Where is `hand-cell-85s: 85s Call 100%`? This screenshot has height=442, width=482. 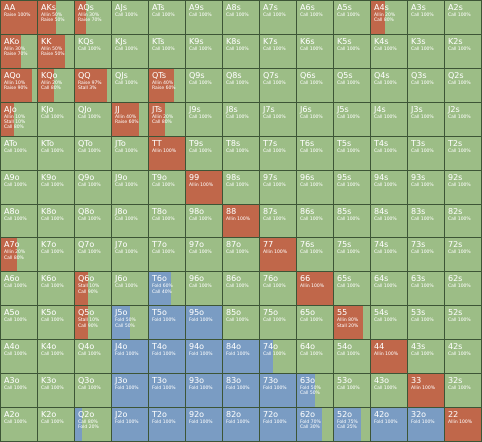
hand-cell-85s: 85s Call 100% is located at coordinates (352, 221).